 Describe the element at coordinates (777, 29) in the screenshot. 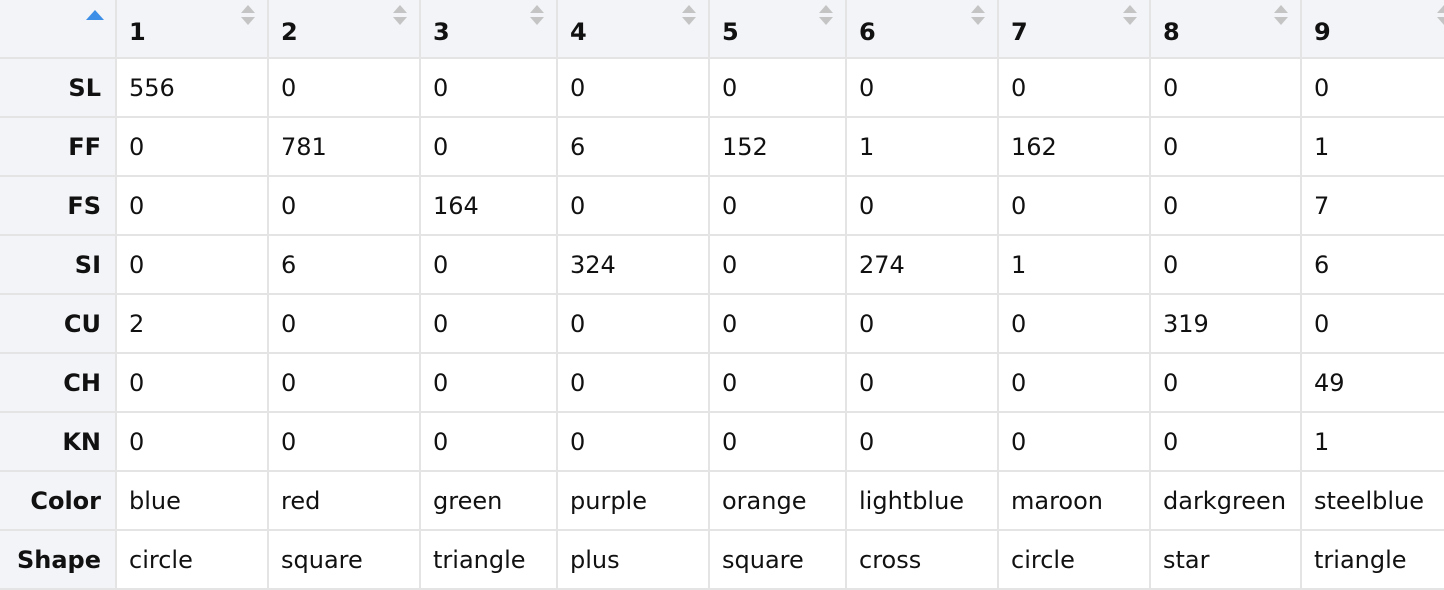

I see `column-header-5: 5` at that location.